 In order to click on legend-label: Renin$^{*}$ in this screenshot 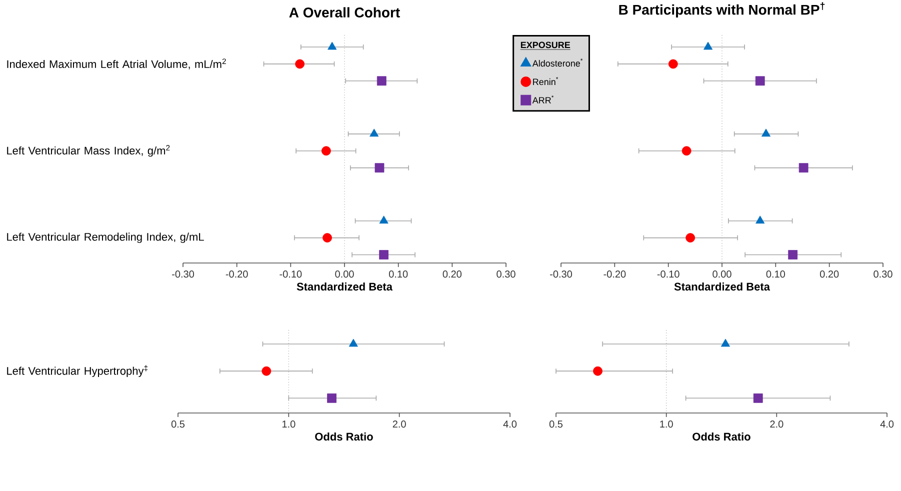, I will do `click(545, 81)`.